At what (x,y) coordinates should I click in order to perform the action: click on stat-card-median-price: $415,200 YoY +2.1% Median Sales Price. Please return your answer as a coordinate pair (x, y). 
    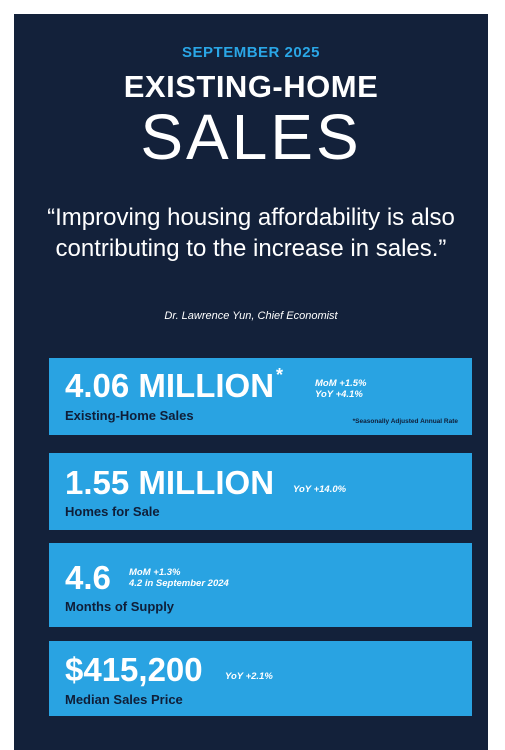
    Looking at the image, I should click on (260, 678).